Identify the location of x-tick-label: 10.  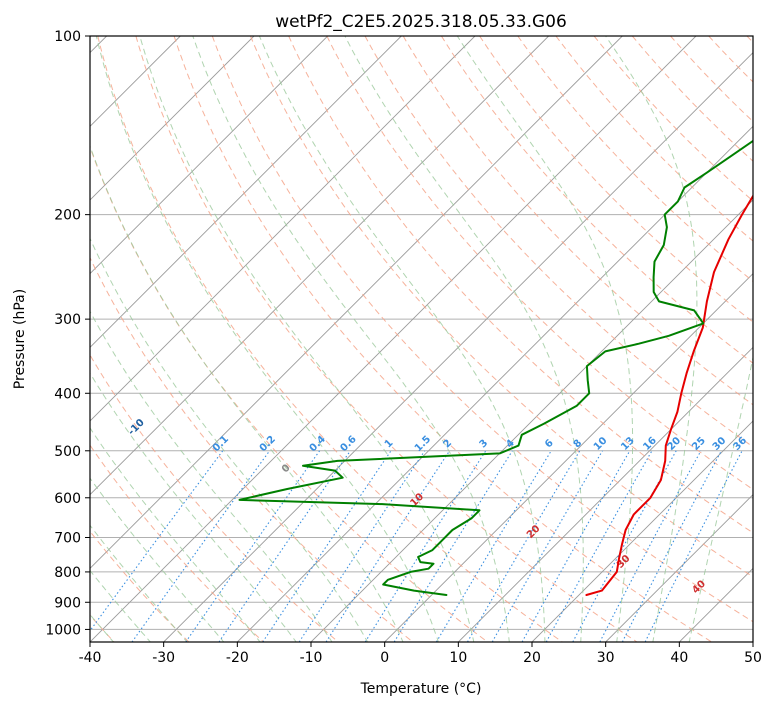
(458, 658).